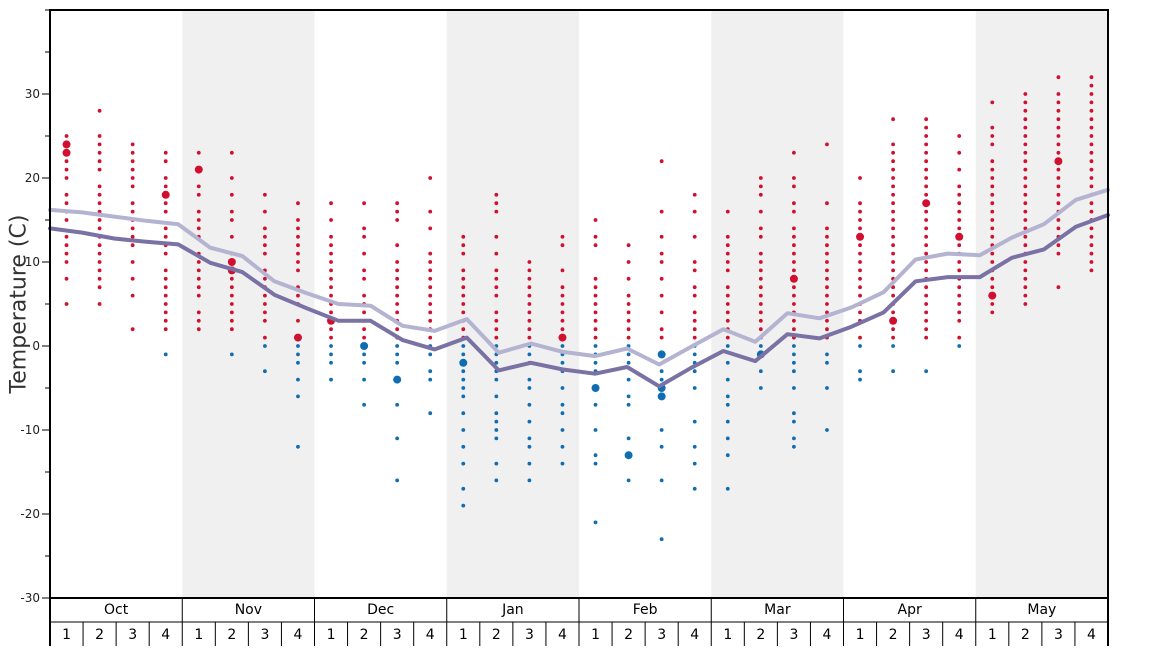 The width and height of the screenshot is (1168, 648). Describe the element at coordinates (860, 635) in the screenshot. I see `week-label: 1` at that location.